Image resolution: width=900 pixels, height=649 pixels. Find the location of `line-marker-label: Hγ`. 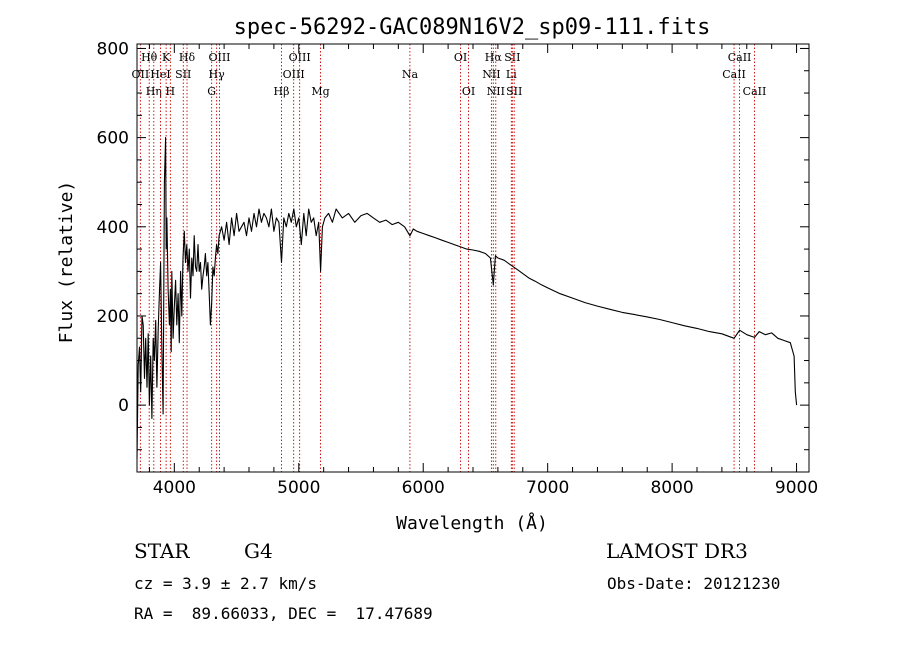

line-marker-label: Hγ is located at coordinates (217, 74).